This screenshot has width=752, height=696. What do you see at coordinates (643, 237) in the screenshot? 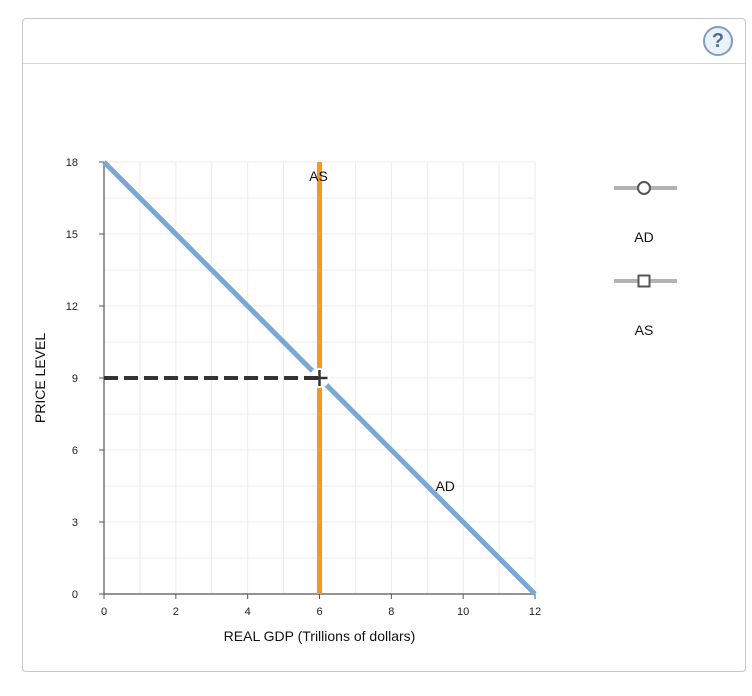
I see `legend-label: AD` at bounding box center [643, 237].